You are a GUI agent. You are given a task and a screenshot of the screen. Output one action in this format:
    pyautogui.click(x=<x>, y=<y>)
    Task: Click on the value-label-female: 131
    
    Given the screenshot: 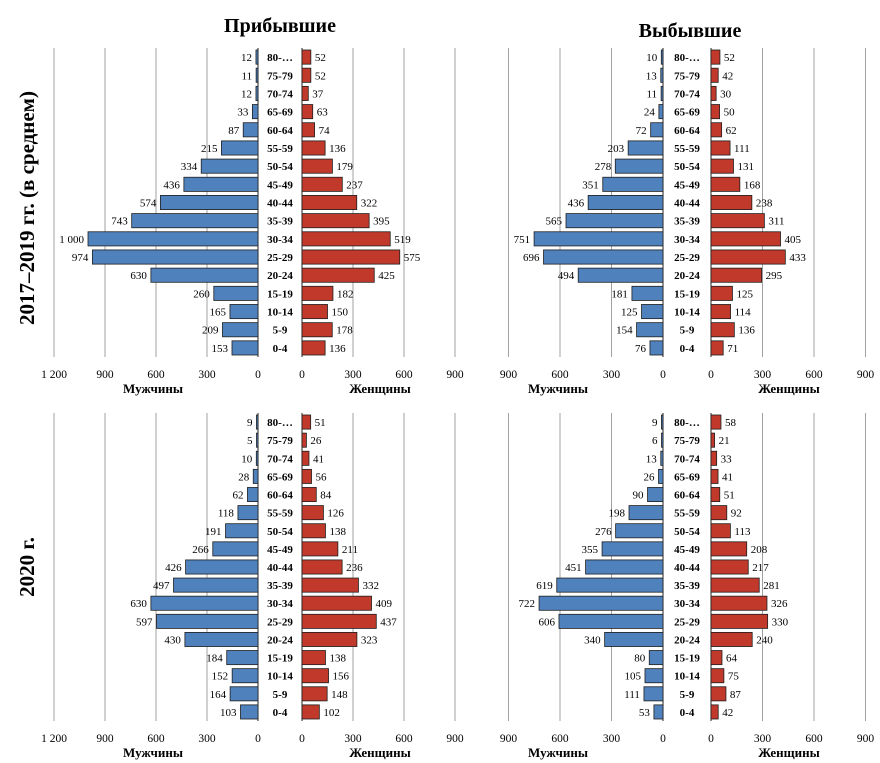 What is the action you would take?
    pyautogui.click(x=745, y=167)
    